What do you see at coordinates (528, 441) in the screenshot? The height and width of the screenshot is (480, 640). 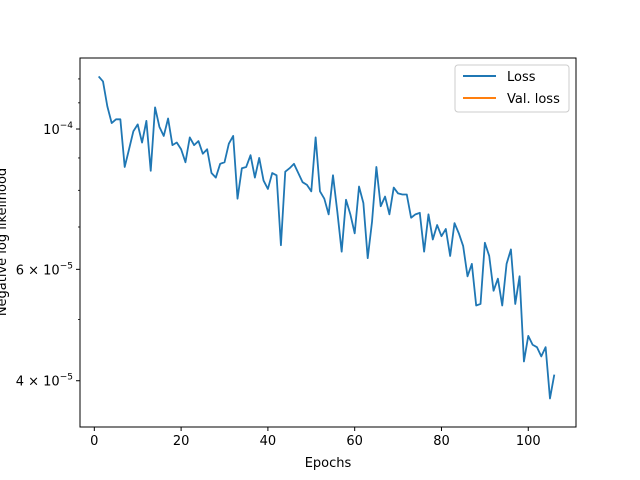 I see `x-tick-label: 100` at bounding box center [528, 441].